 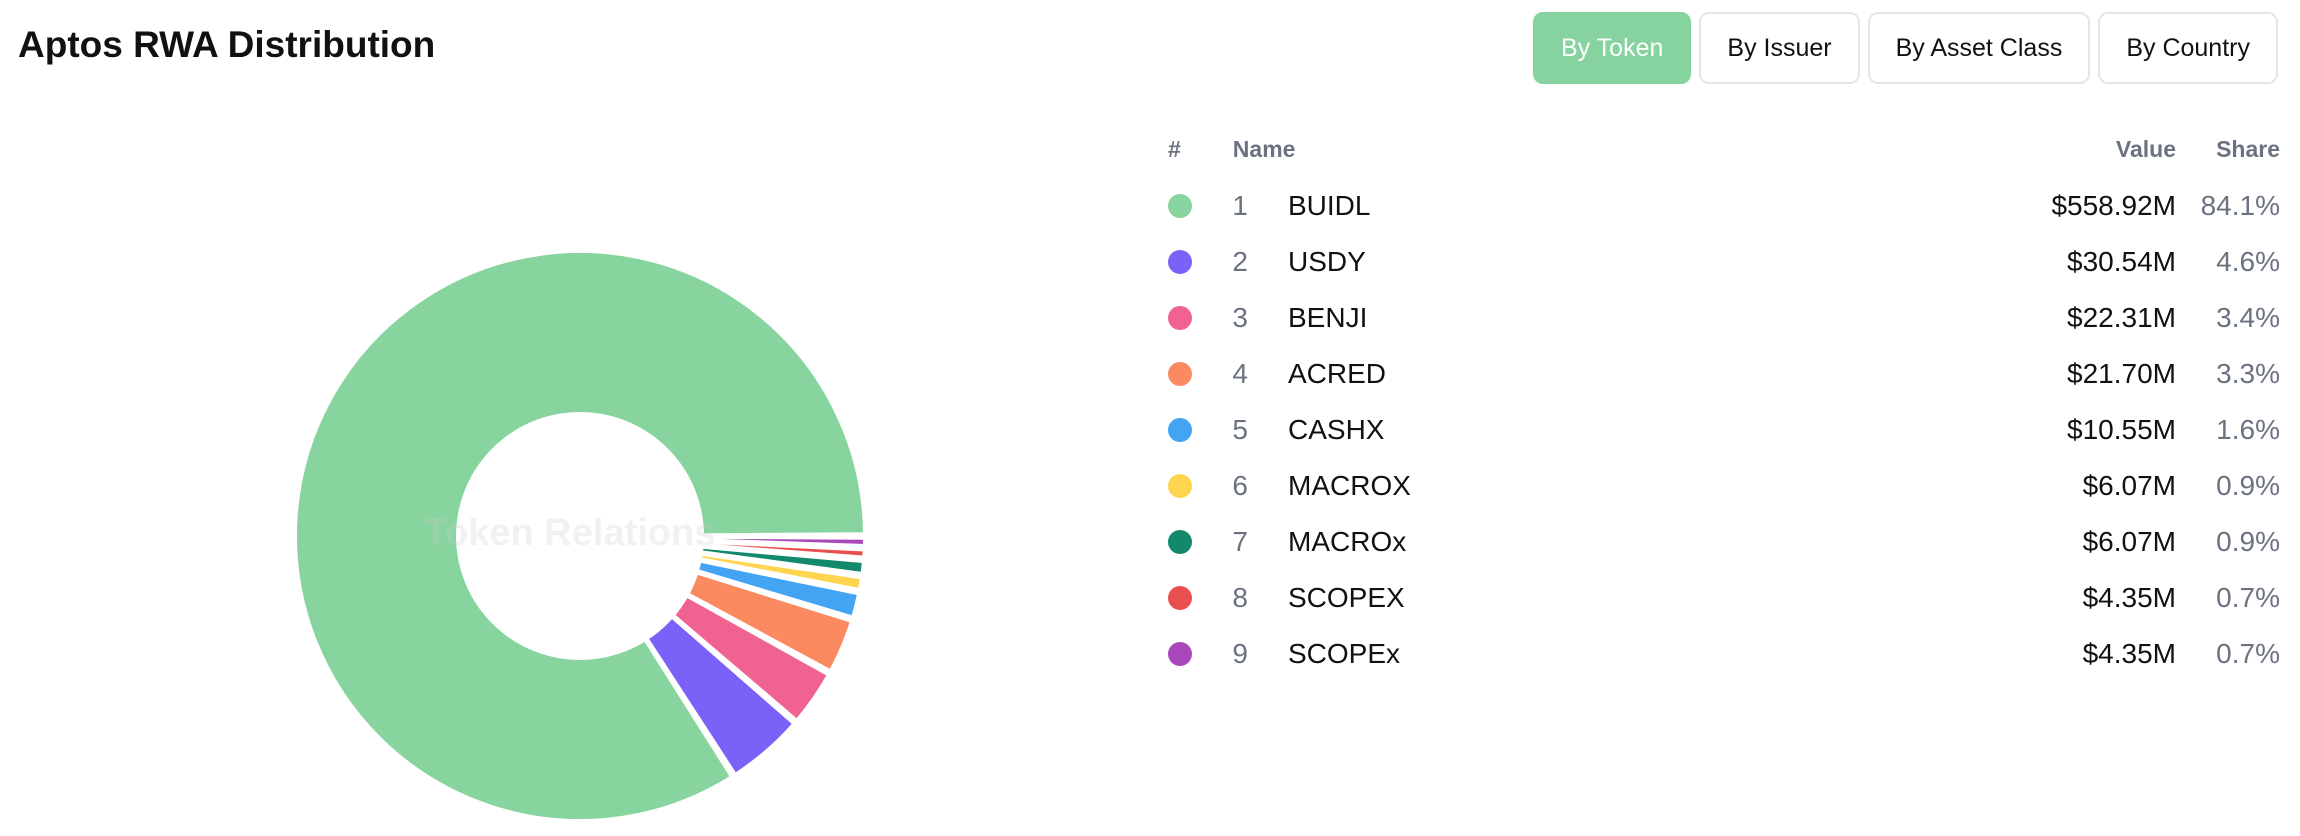 What do you see at coordinates (2121, 373) in the screenshot?
I see `legend-value: $21.70M` at bounding box center [2121, 373].